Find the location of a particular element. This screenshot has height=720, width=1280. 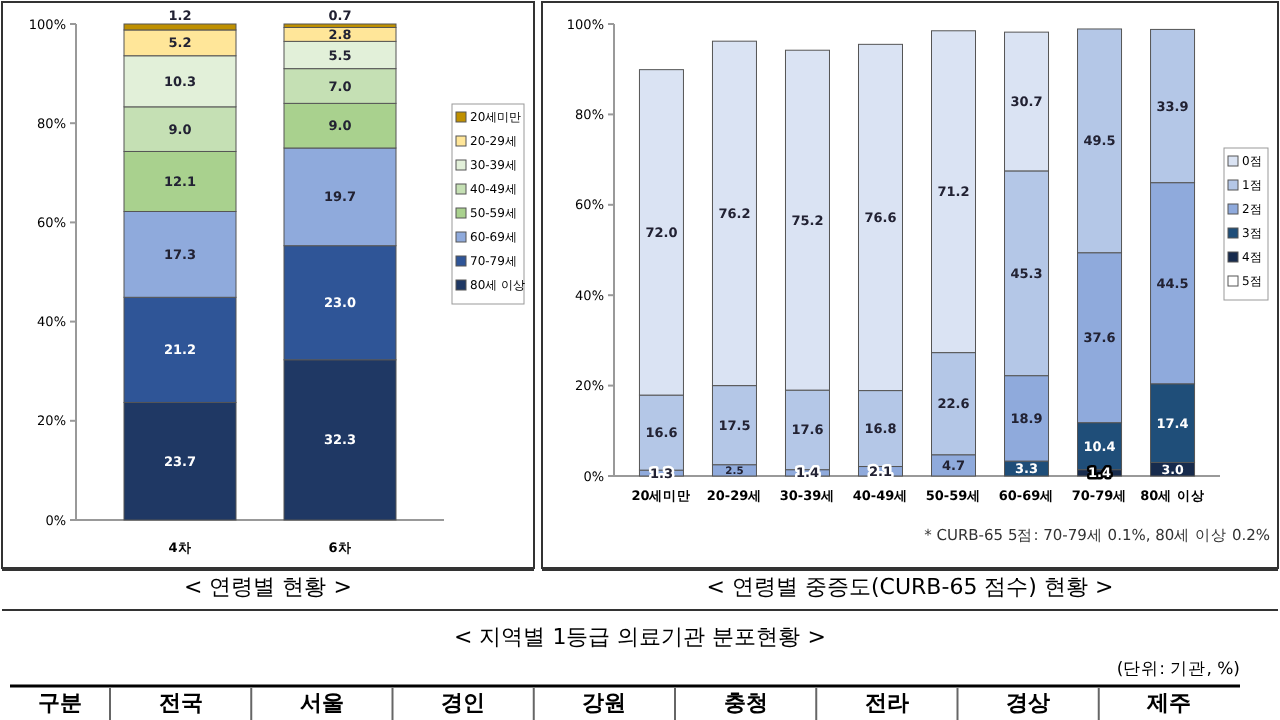

text: < 연령별 중증도(CURB-65 점수) 현황 > is located at coordinates (910, 587).